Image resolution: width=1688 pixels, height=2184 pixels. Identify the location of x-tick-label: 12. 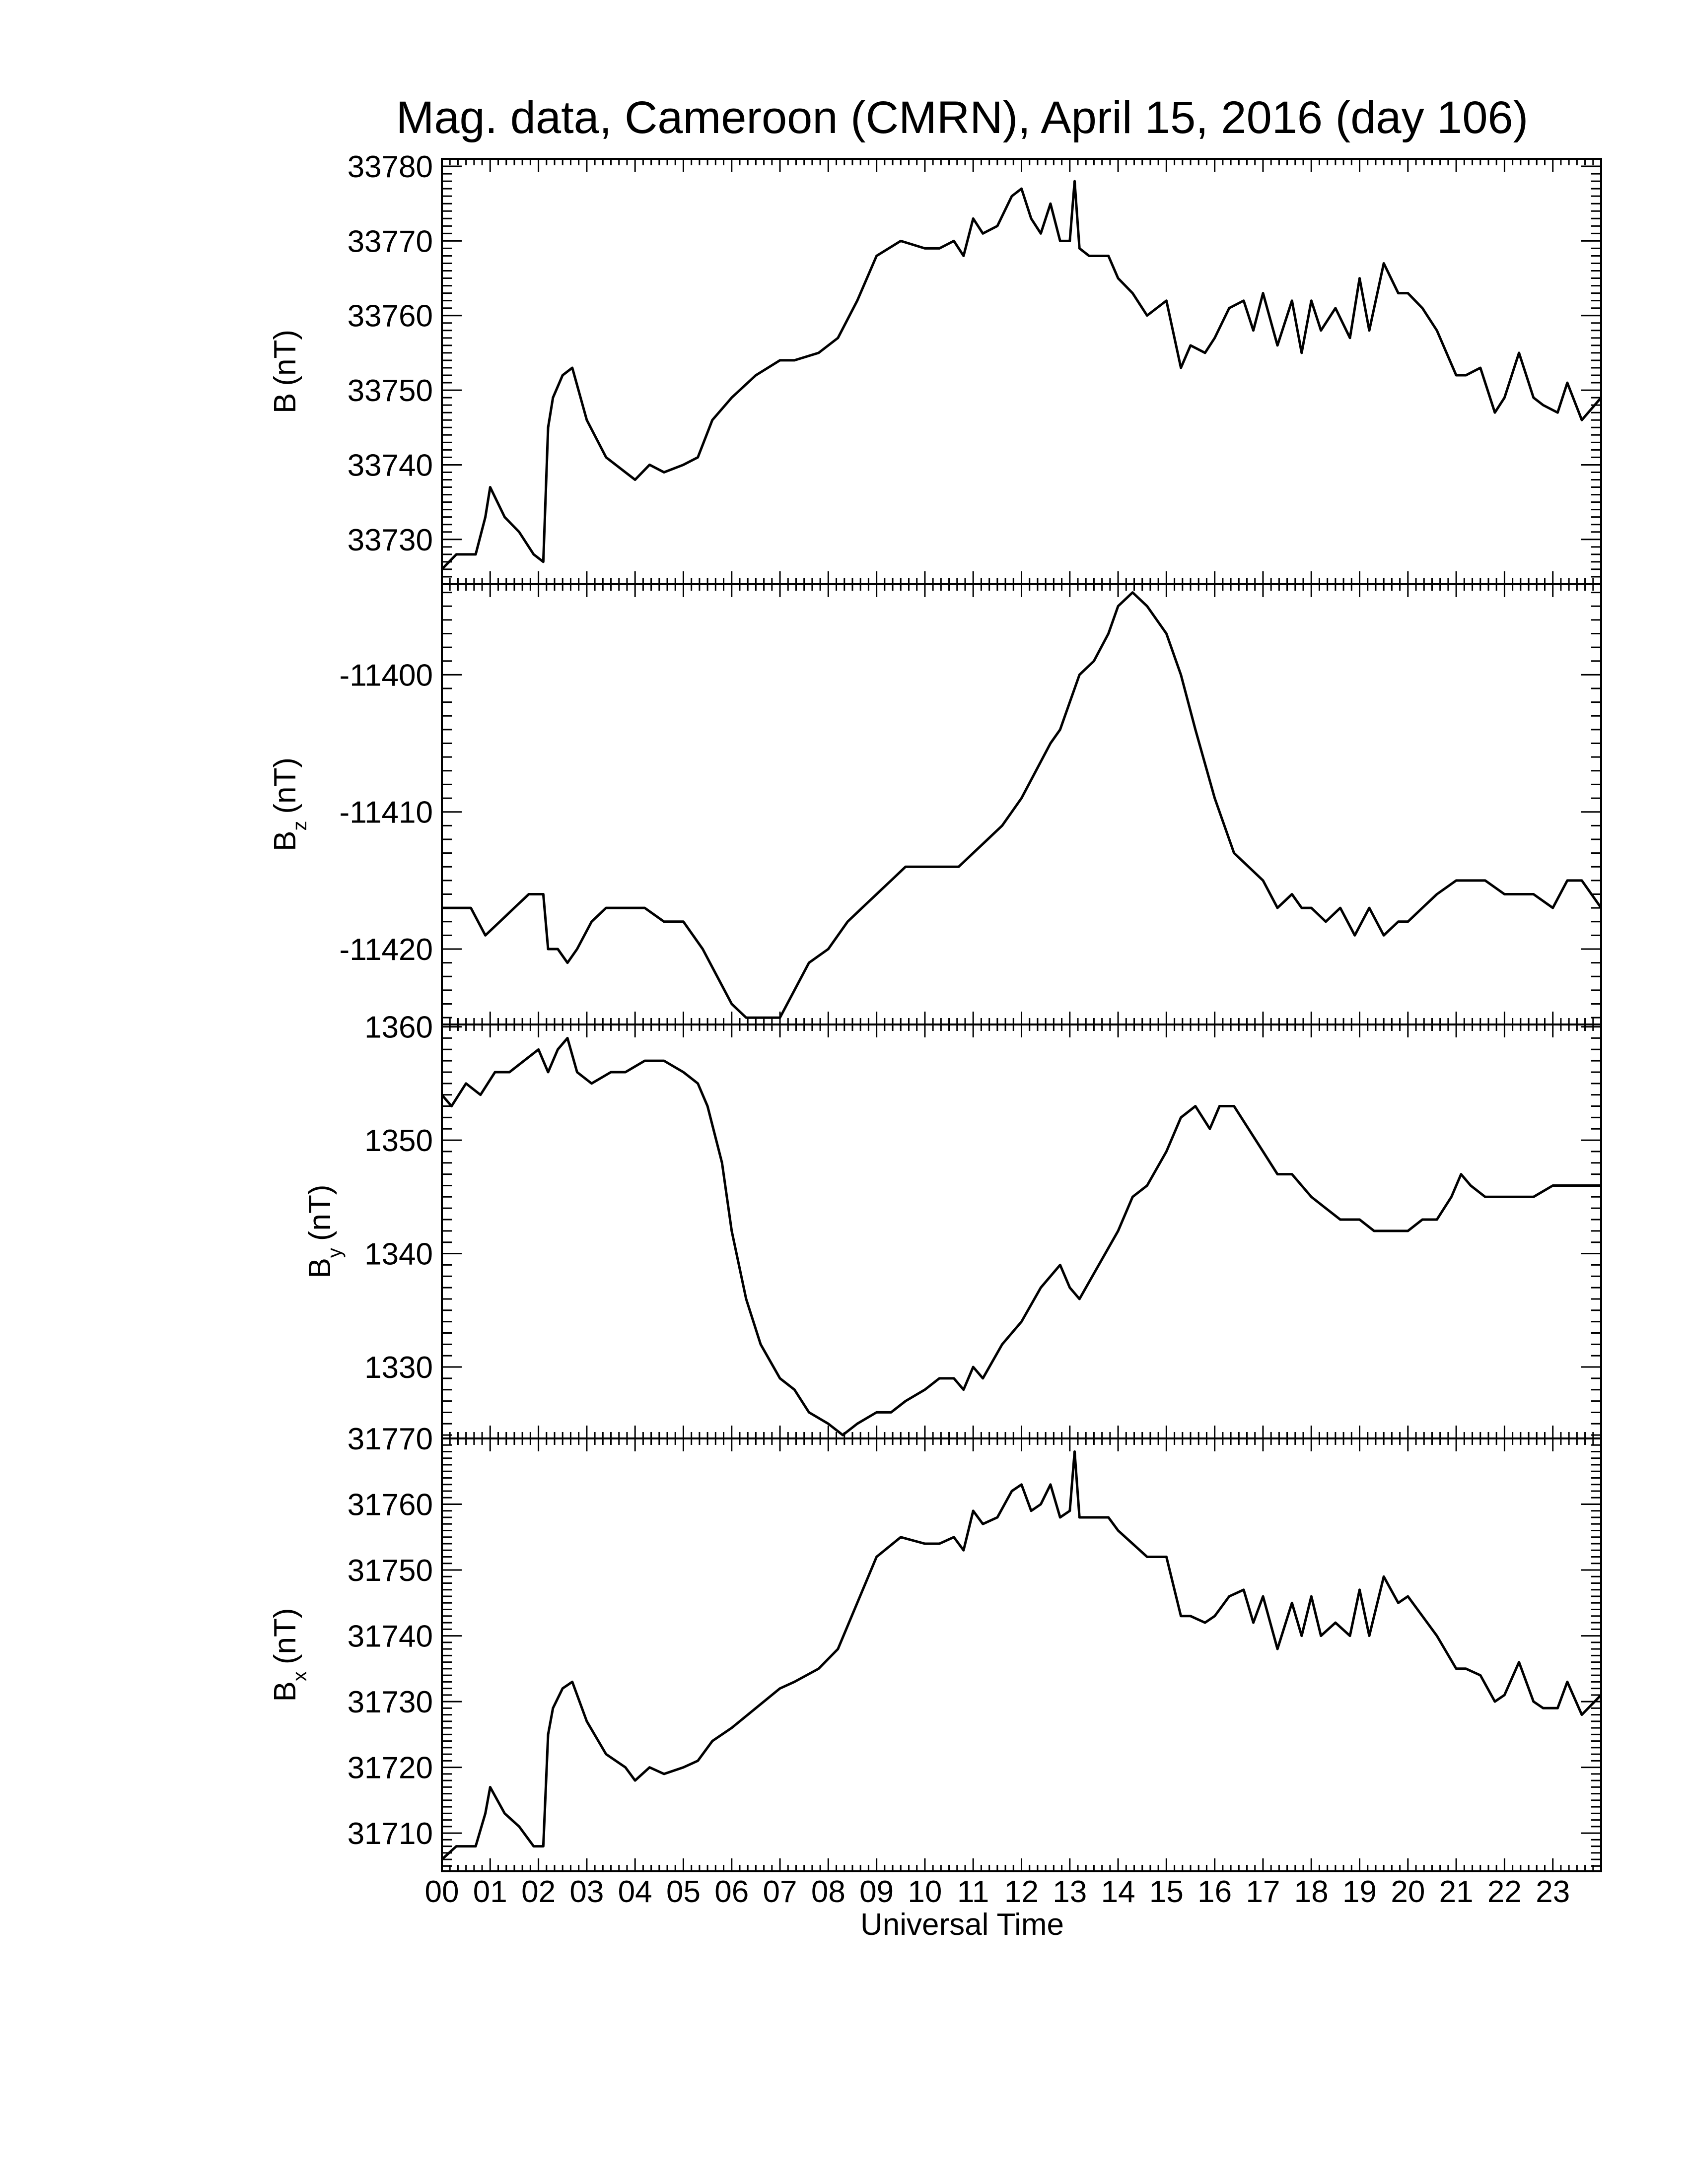
(1021, 1892).